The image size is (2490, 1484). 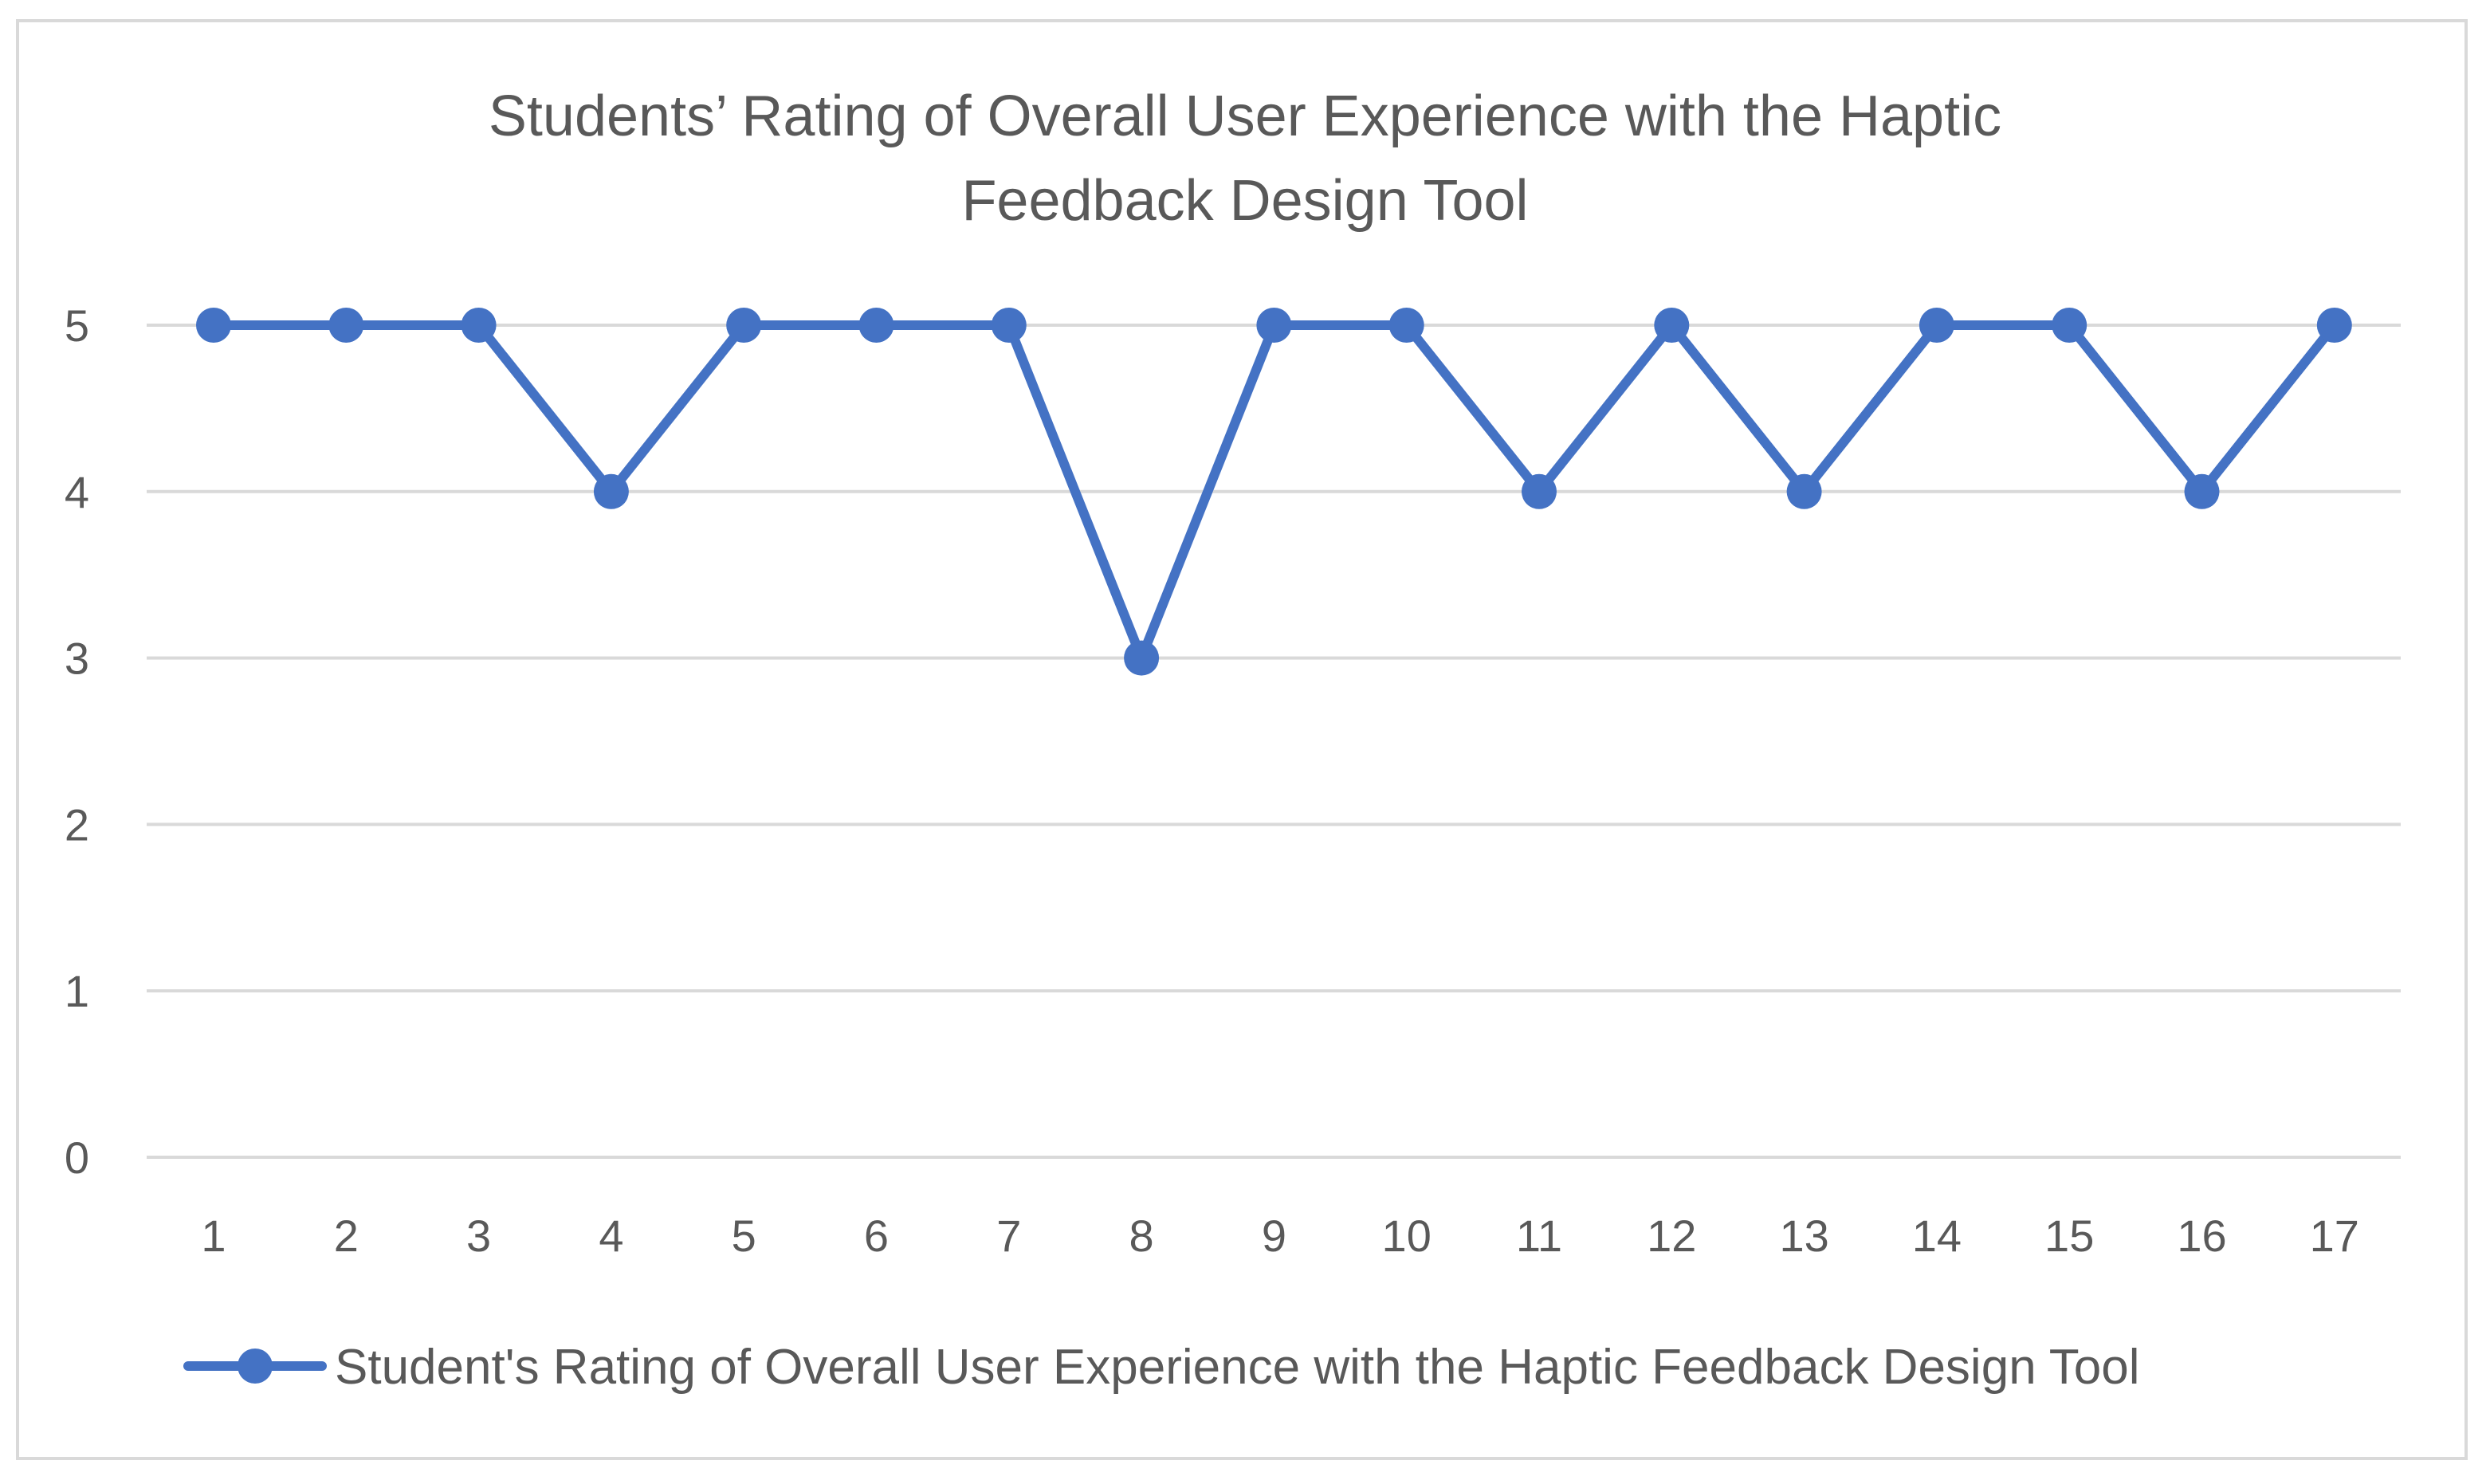 What do you see at coordinates (77, 1158) in the screenshot?
I see `y-tick-label-0: 0` at bounding box center [77, 1158].